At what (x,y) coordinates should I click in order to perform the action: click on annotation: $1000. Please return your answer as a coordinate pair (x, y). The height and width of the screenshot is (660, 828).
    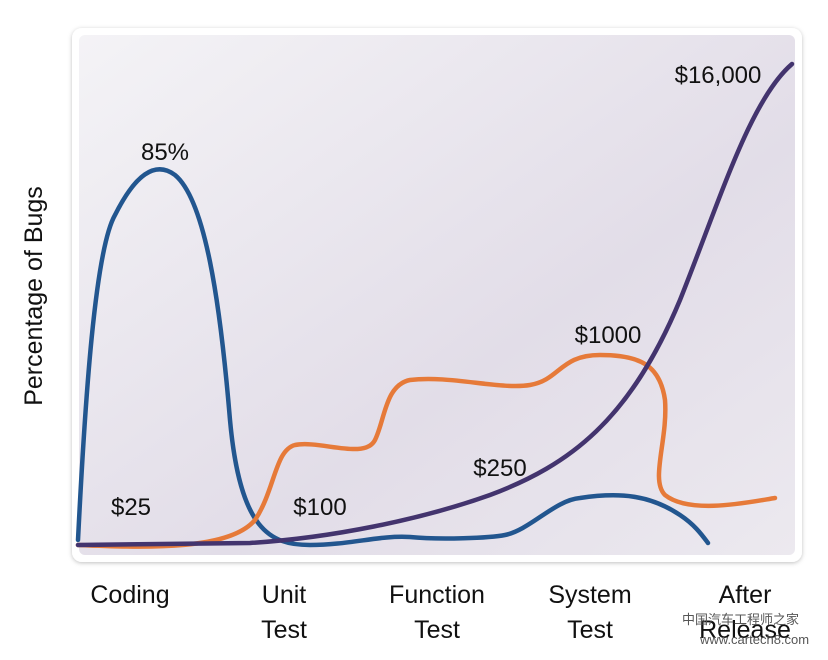
    Looking at the image, I should click on (608, 335).